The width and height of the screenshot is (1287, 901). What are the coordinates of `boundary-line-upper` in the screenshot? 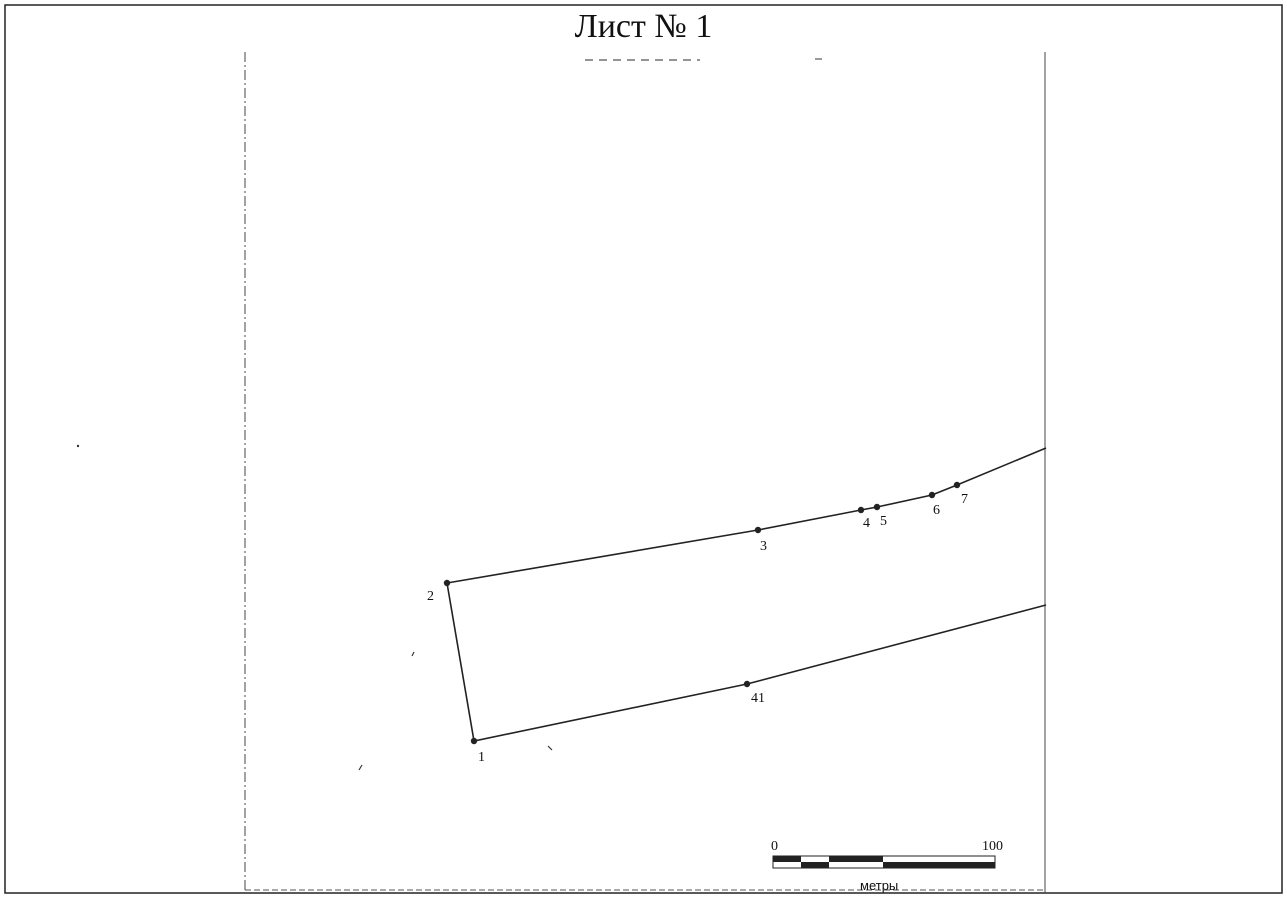 It's located at (746, 515).